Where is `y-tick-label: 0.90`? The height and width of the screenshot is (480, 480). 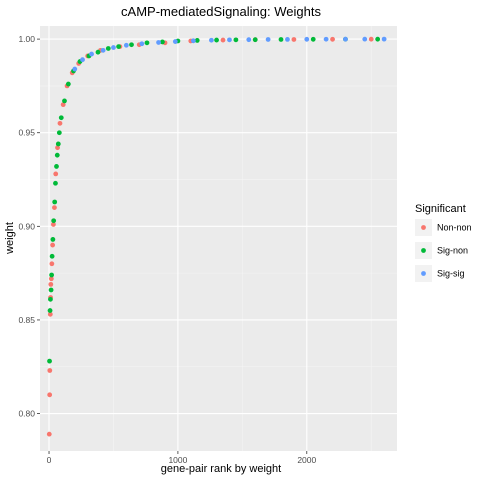 y-tick-label: 0.90 is located at coordinates (26, 226).